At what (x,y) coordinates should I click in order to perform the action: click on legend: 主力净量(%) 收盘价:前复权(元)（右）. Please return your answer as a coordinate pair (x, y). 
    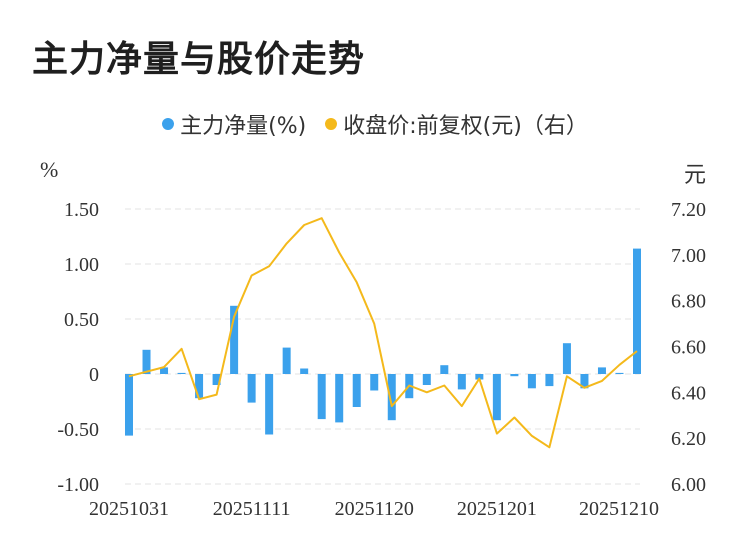
    Looking at the image, I should click on (375, 124).